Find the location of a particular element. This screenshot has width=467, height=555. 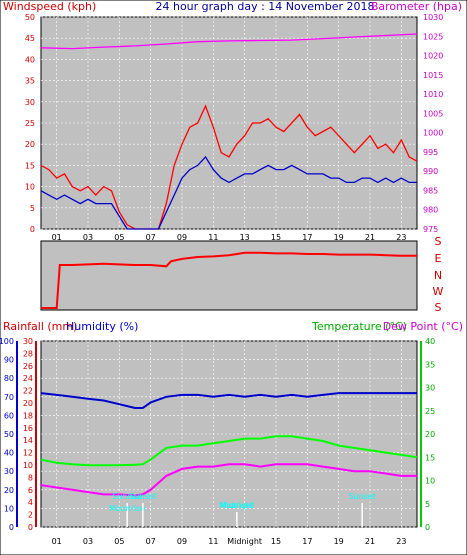

wind-x-tick-label: 11 is located at coordinates (213, 237).